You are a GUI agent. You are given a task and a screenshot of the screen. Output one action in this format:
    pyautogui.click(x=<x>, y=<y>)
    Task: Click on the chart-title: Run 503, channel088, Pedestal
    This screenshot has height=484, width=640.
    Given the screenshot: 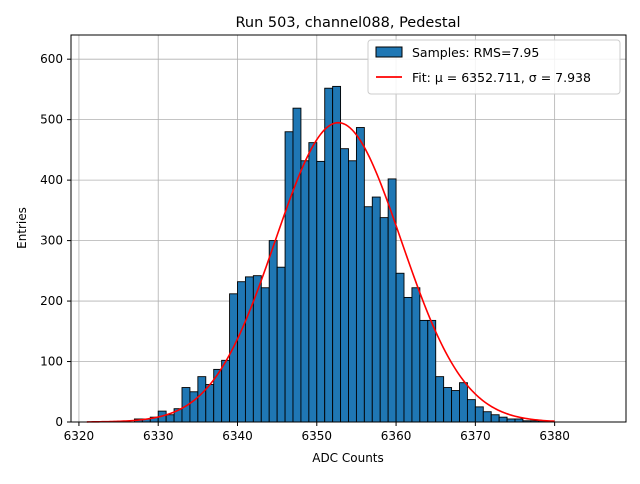 What is the action you would take?
    pyautogui.click(x=347, y=23)
    